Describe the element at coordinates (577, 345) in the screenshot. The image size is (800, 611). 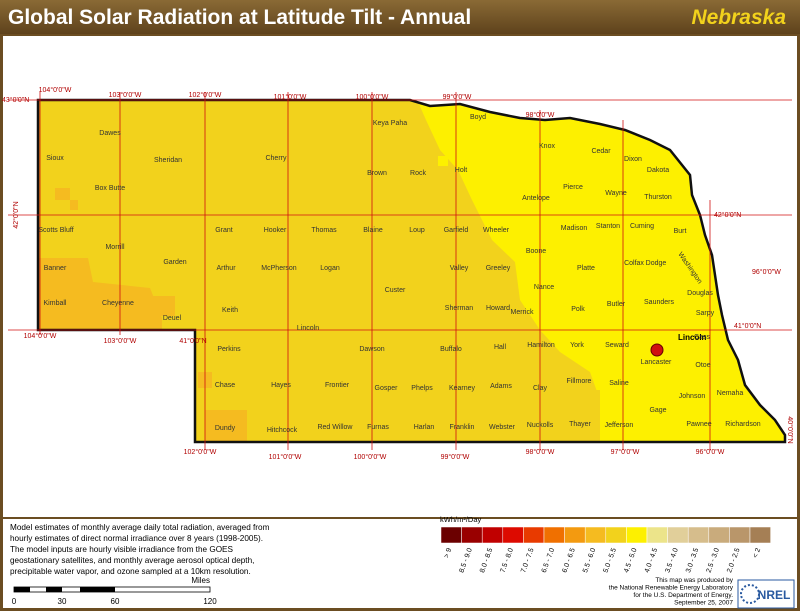
I see `county-label: York` at that location.